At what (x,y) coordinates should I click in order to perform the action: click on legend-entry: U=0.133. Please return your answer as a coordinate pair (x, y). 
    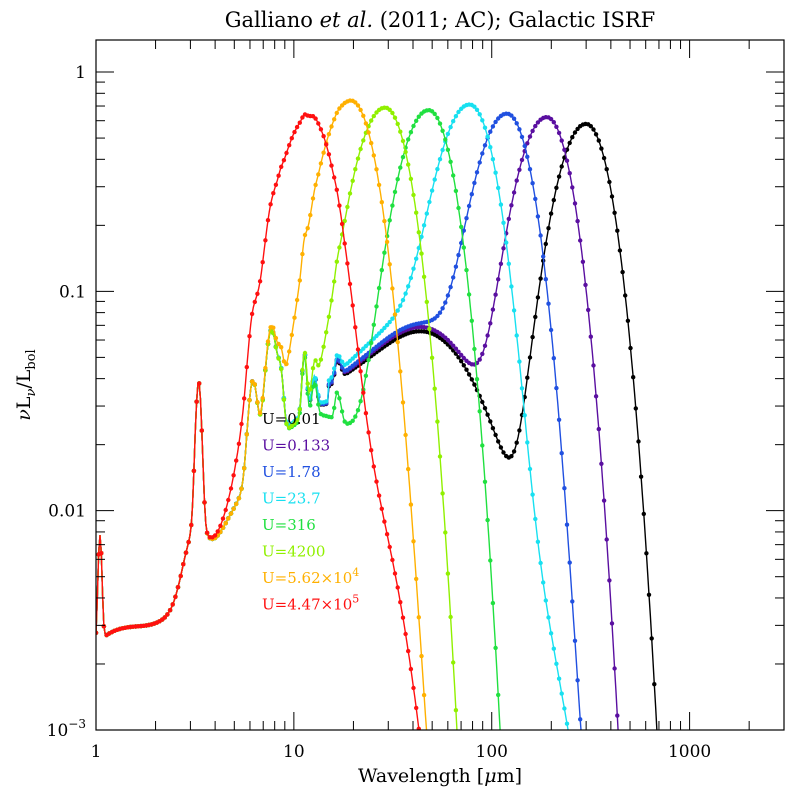
    Looking at the image, I should click on (296, 446).